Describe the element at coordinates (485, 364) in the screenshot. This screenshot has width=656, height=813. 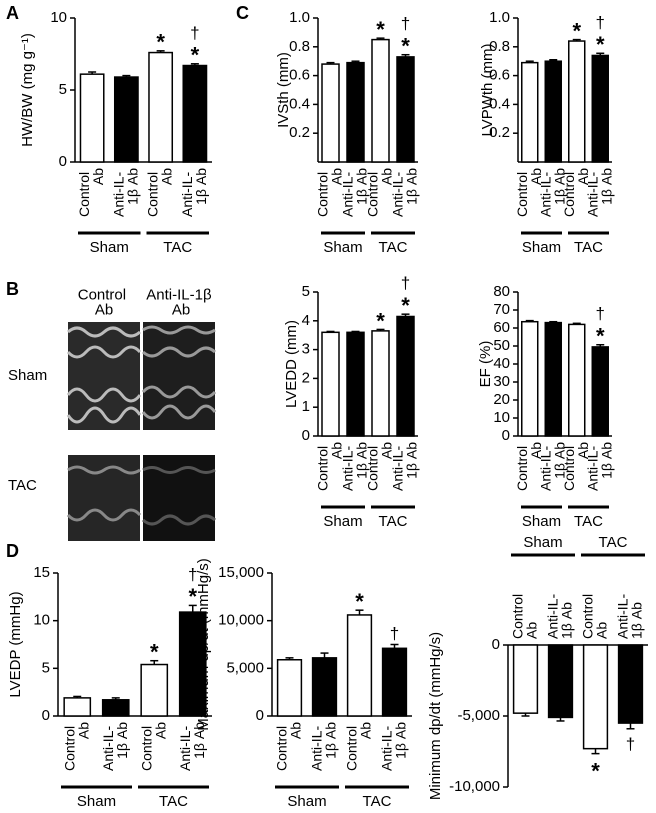
I see `y-axis-label: EF (%)` at that location.